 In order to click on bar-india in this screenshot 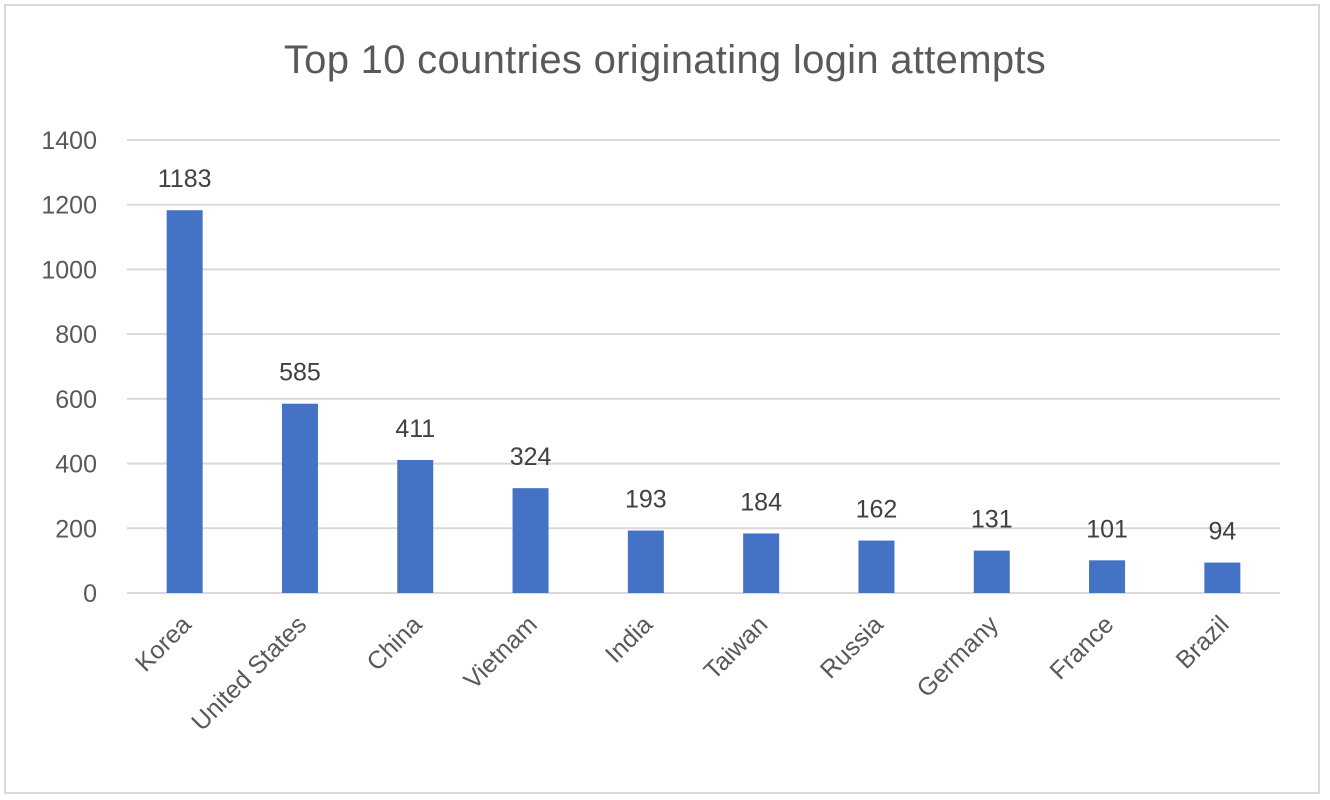, I will do `click(645, 561)`.